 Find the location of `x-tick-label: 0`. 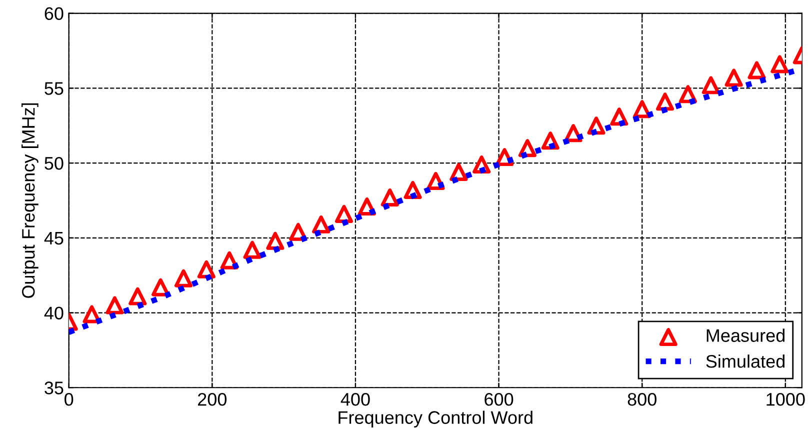

x-tick-label: 0 is located at coordinates (69, 399).